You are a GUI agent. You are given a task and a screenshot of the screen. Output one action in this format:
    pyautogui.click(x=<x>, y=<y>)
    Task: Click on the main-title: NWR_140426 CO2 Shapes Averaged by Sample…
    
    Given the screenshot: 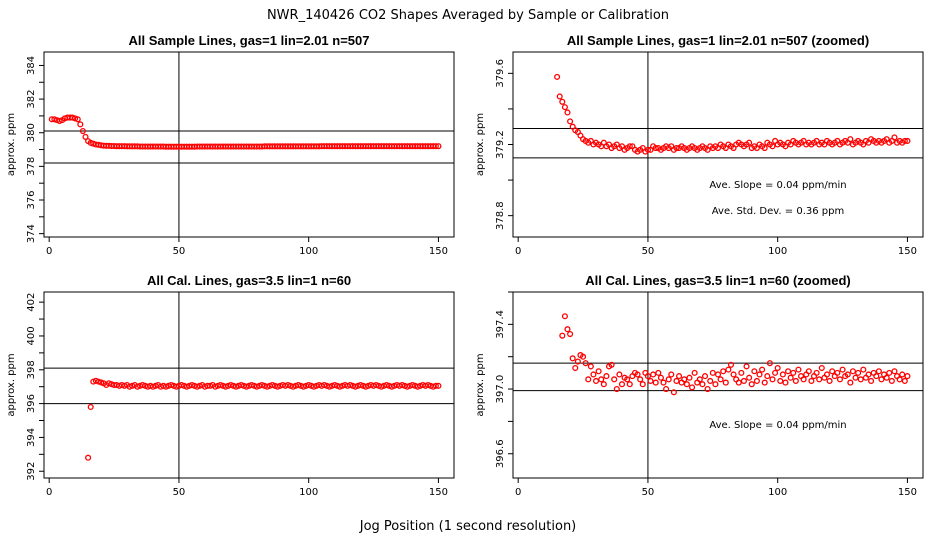 What is the action you would take?
    pyautogui.click(x=468, y=15)
    